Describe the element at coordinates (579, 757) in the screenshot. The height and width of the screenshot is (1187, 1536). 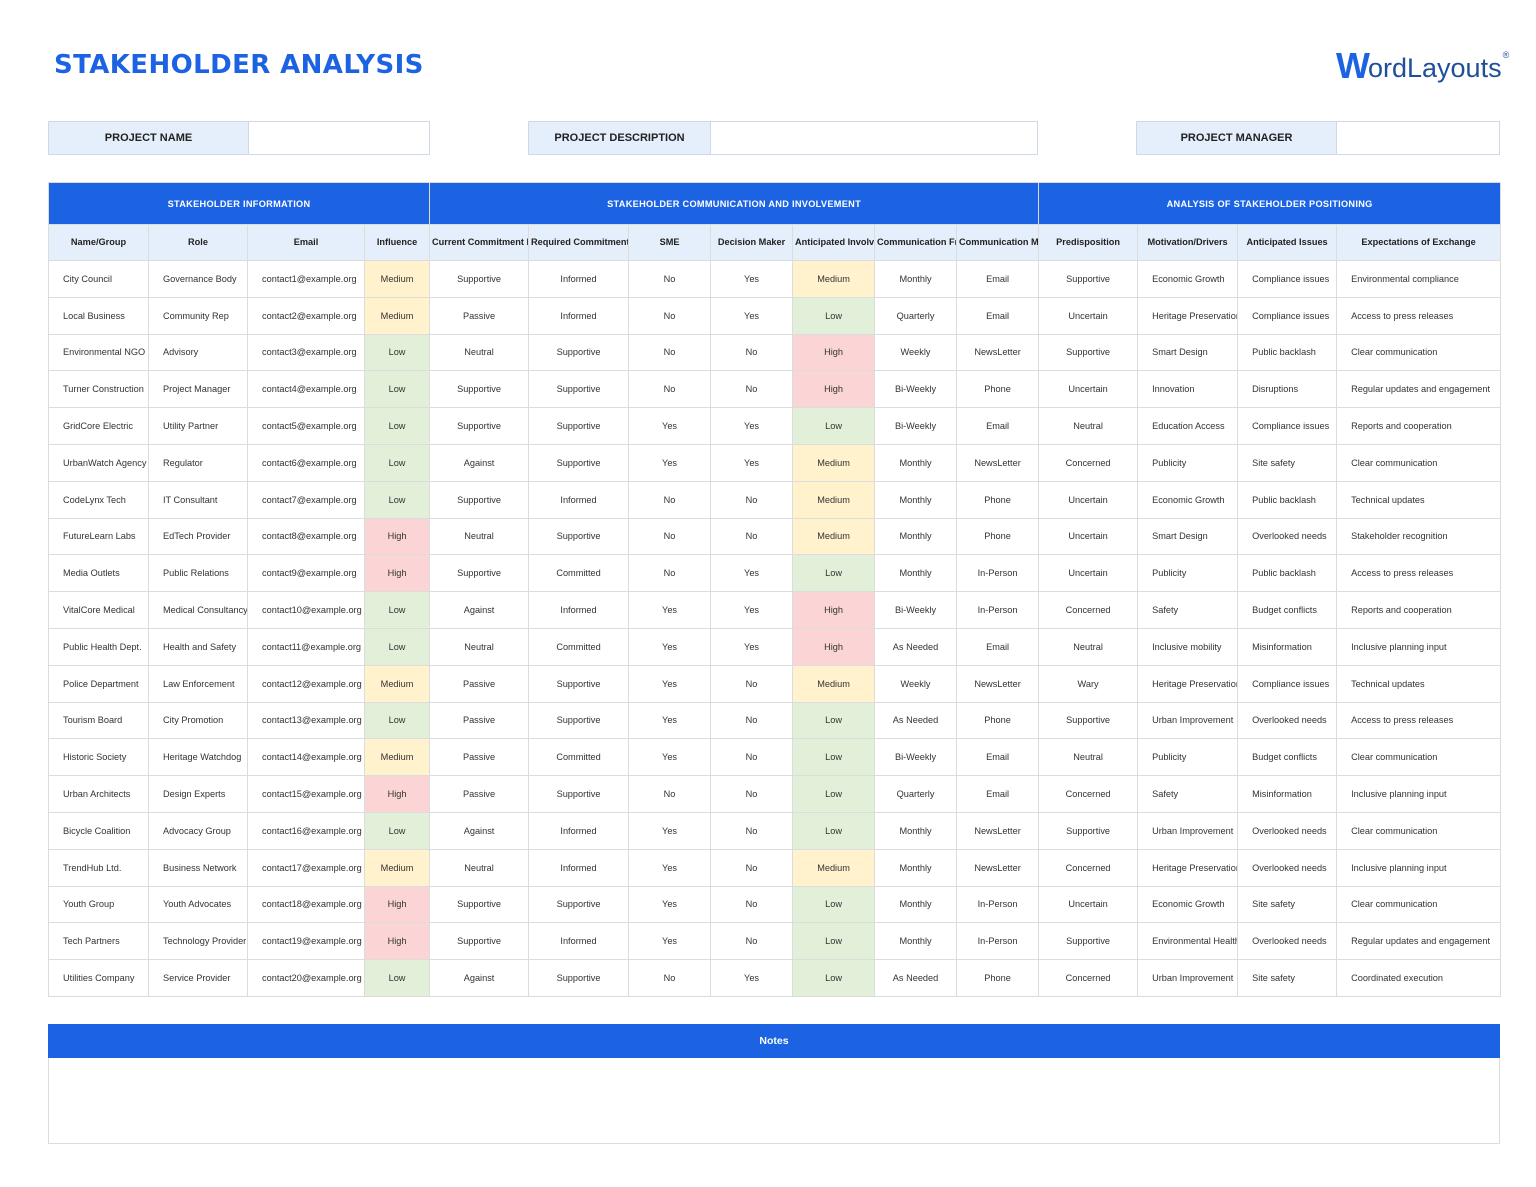
I see `table-cell: Committed` at that location.